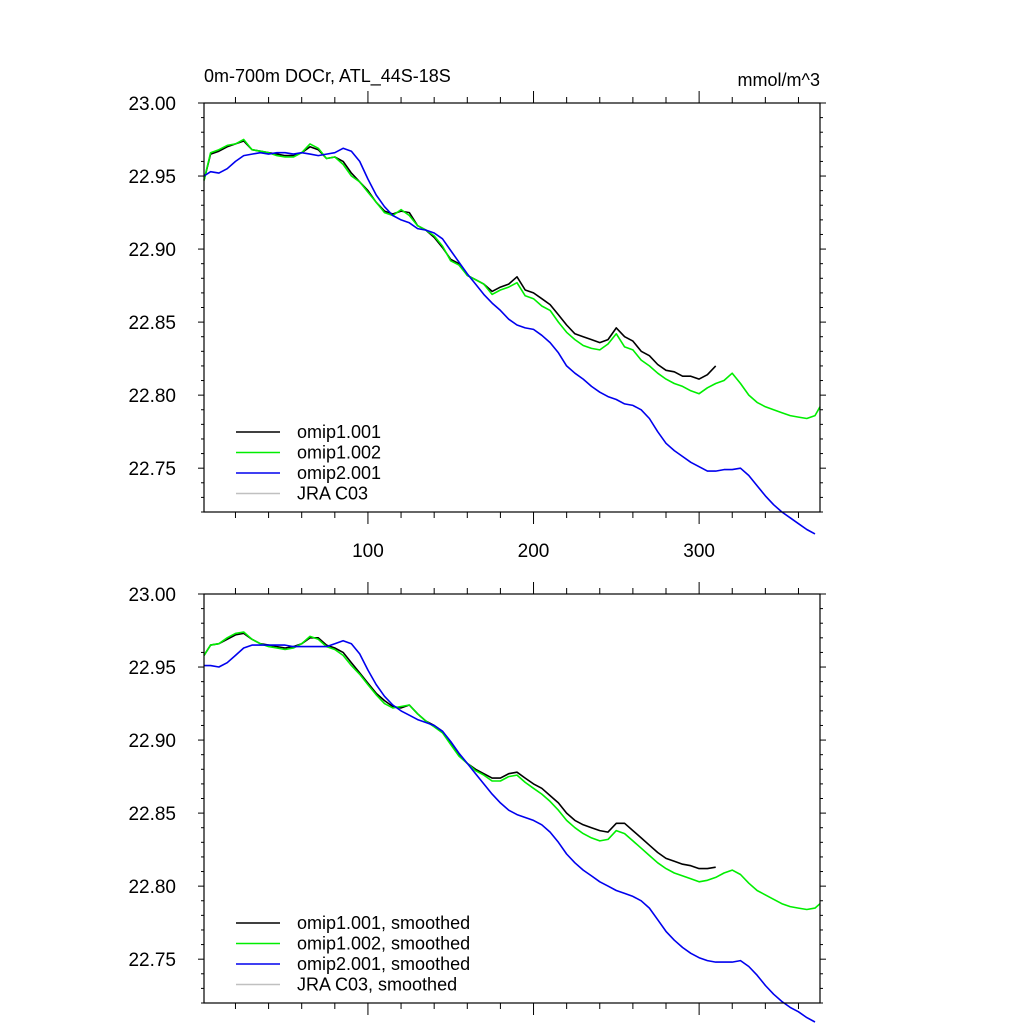  Describe the element at coordinates (368, 551) in the screenshot. I see `x-tick-label: 100` at that location.